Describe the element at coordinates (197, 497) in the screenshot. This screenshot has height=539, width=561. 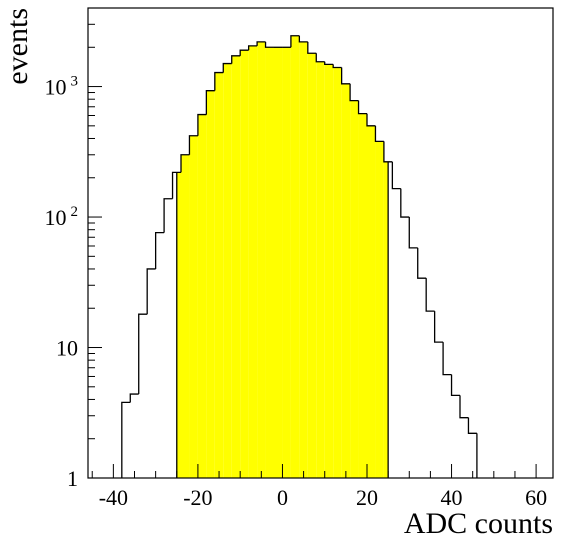
I see `x-tick-label: -20` at that location.